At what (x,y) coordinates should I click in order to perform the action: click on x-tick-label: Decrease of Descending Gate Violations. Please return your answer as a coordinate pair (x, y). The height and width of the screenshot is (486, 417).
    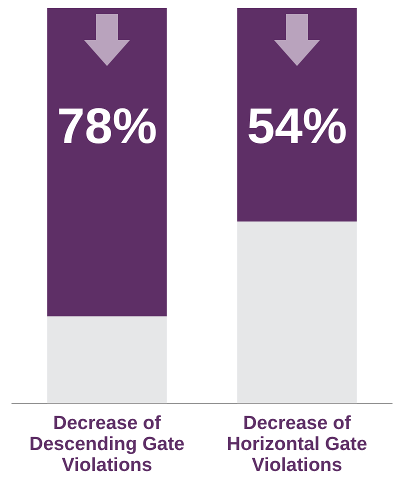
    Looking at the image, I should click on (107, 444).